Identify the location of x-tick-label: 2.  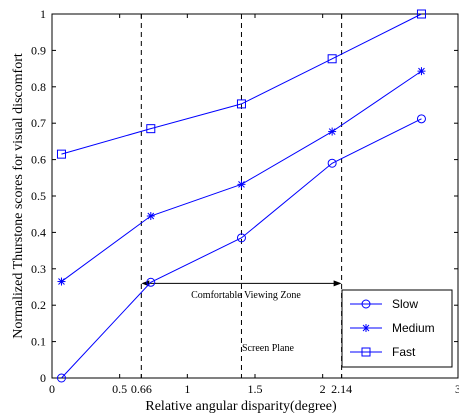
(323, 389).